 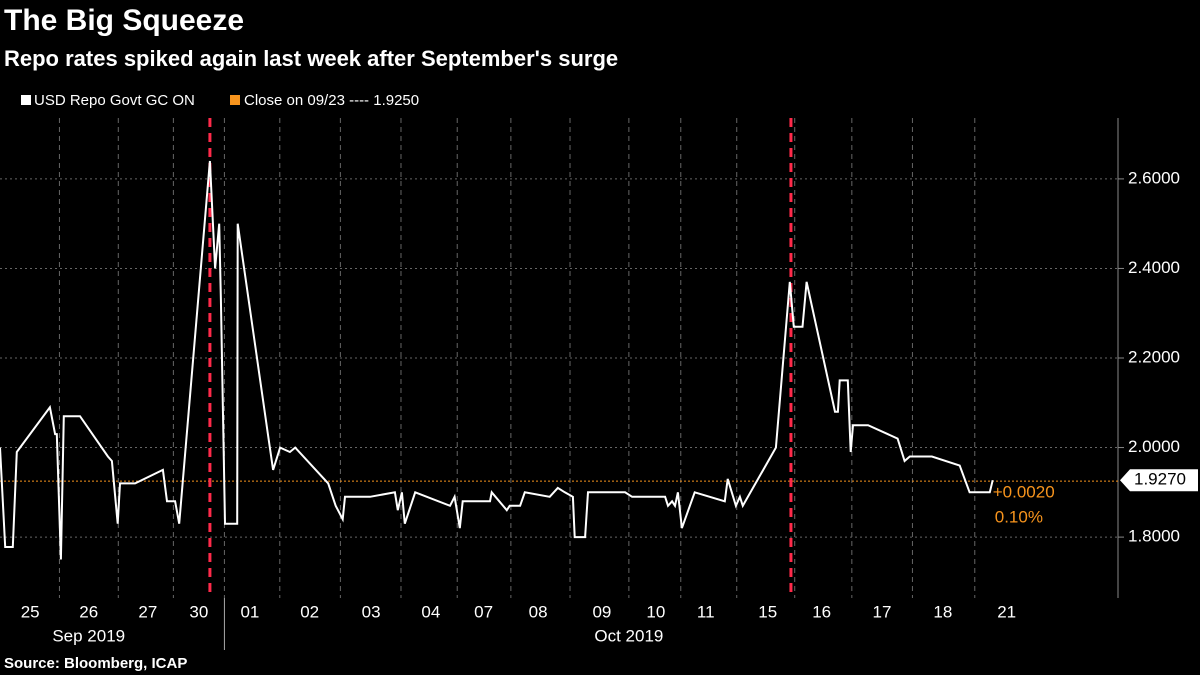 What do you see at coordinates (124, 20) in the screenshot?
I see `chart-title: The Big Squeeze` at bounding box center [124, 20].